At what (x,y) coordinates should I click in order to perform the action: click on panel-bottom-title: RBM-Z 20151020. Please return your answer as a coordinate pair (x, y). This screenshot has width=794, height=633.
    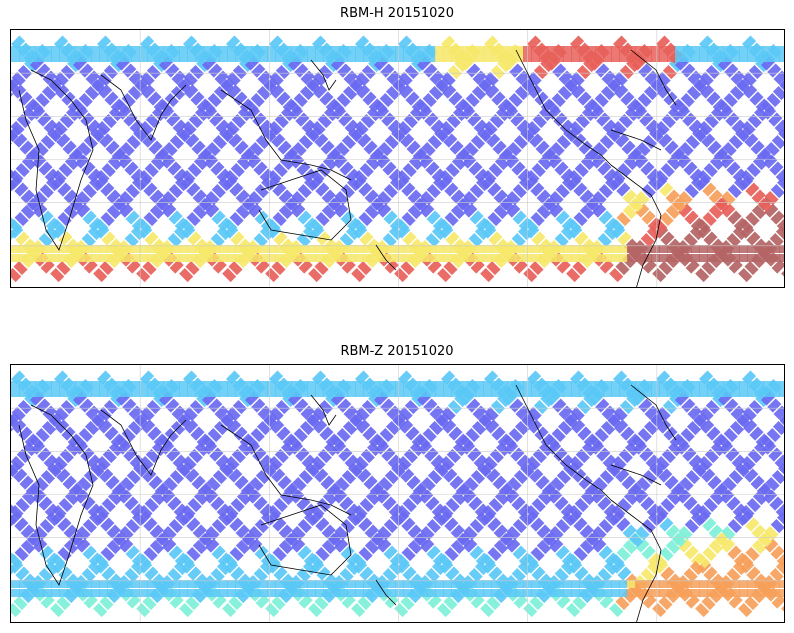
    Looking at the image, I should click on (397, 351).